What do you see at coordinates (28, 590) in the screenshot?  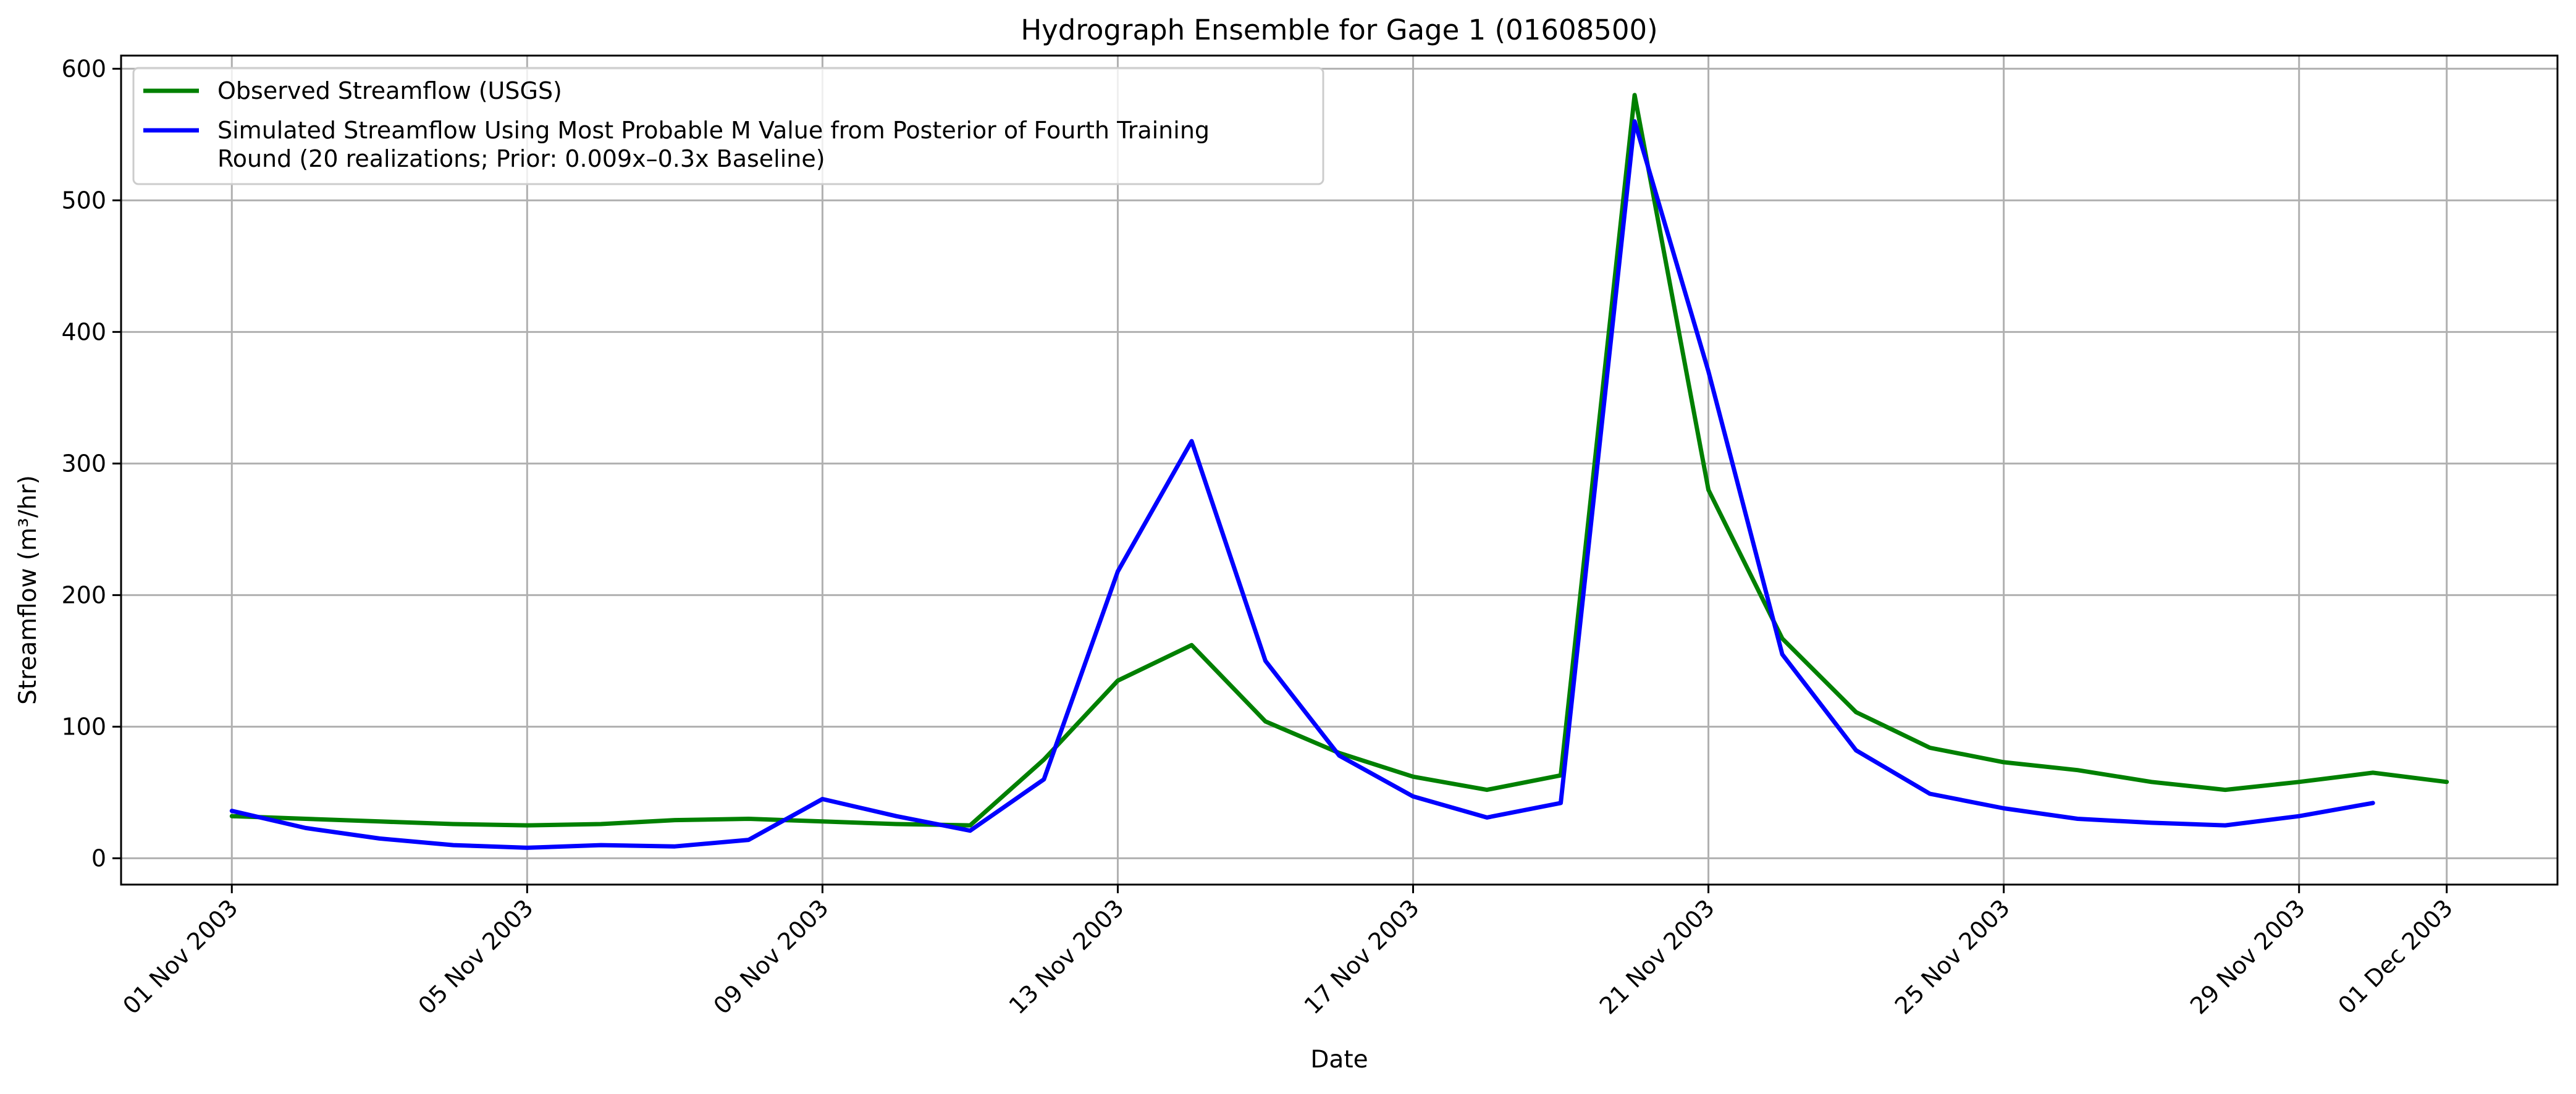 I see `y-axis-label: Streamflow (m³/hr)` at bounding box center [28, 590].